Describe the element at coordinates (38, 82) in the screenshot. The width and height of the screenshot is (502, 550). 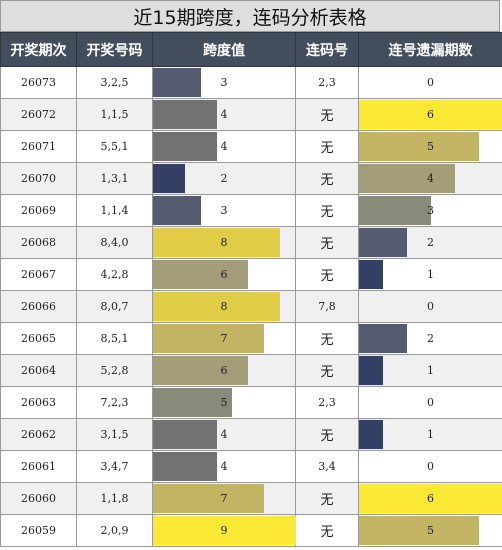
I see `issue-cell: 26073` at that location.